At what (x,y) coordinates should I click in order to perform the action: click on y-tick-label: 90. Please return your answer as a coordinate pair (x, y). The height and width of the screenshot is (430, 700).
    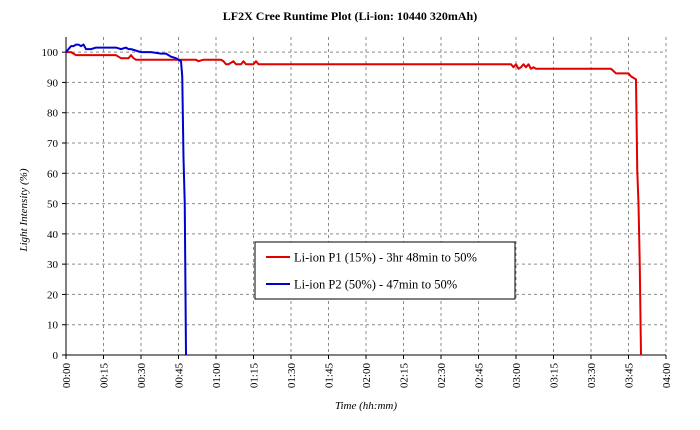
    Looking at the image, I should click on (53, 83).